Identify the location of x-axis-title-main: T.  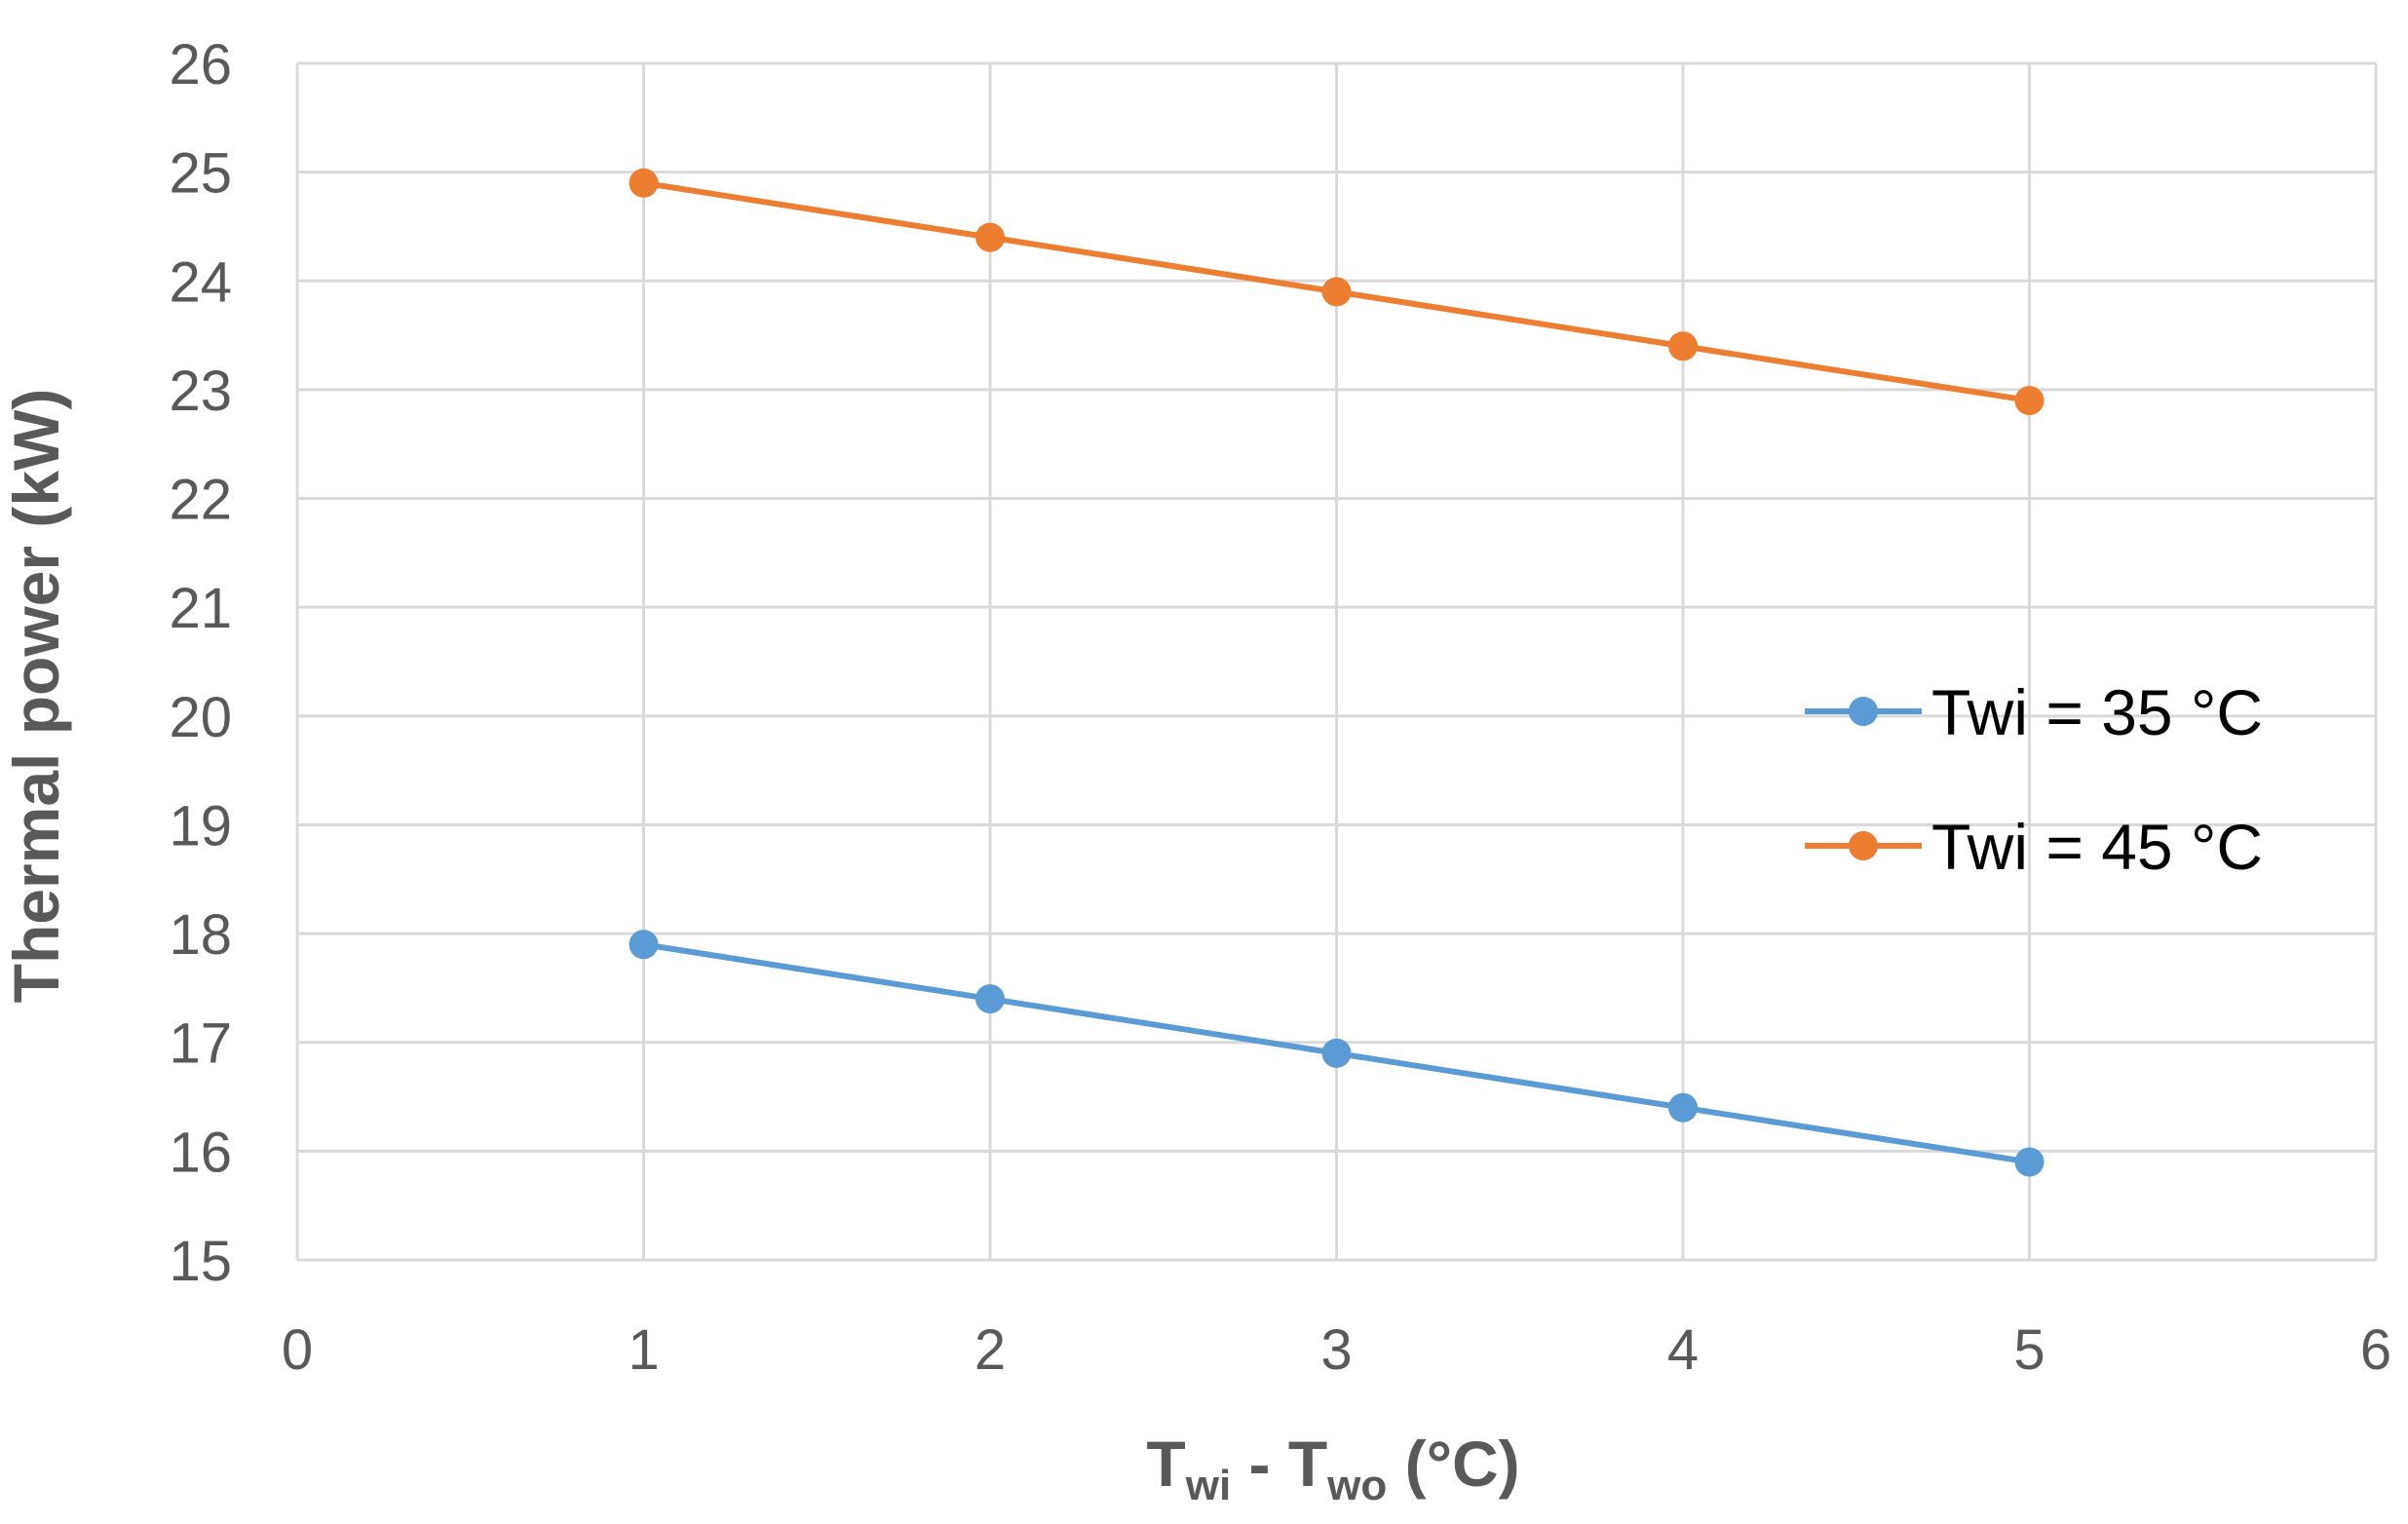
(1165, 1464).